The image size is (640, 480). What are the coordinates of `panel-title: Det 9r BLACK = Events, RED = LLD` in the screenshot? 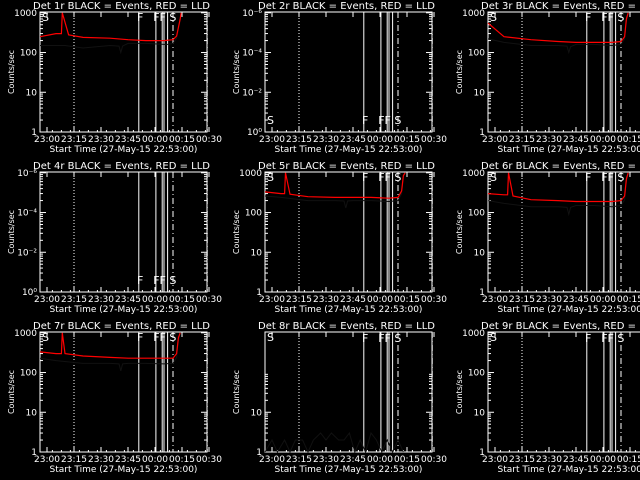 It's located at (560, 326).